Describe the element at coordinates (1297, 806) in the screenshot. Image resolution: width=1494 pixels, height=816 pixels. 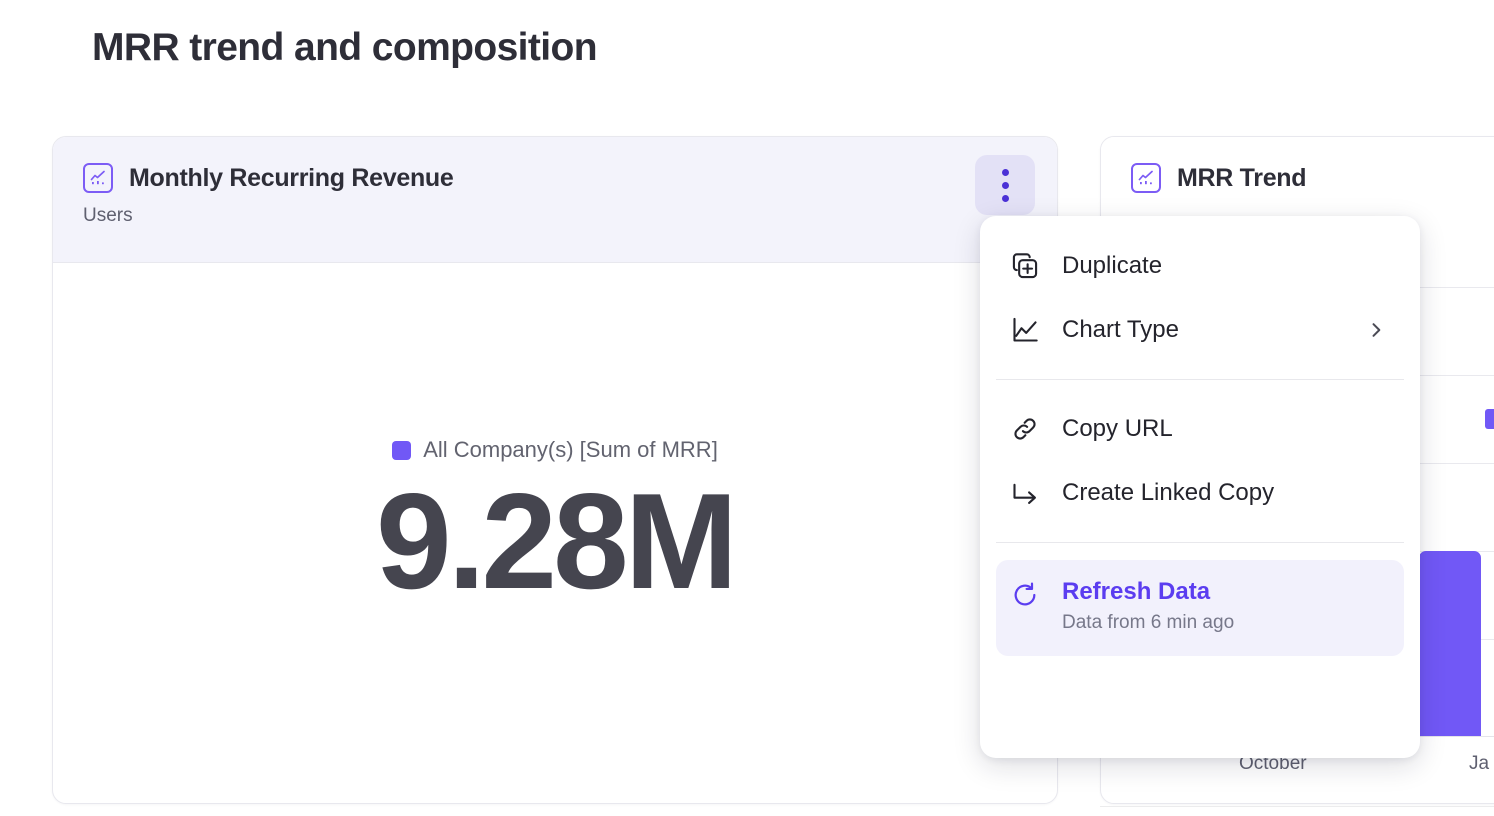
I see `chart-baseline-rule` at that location.